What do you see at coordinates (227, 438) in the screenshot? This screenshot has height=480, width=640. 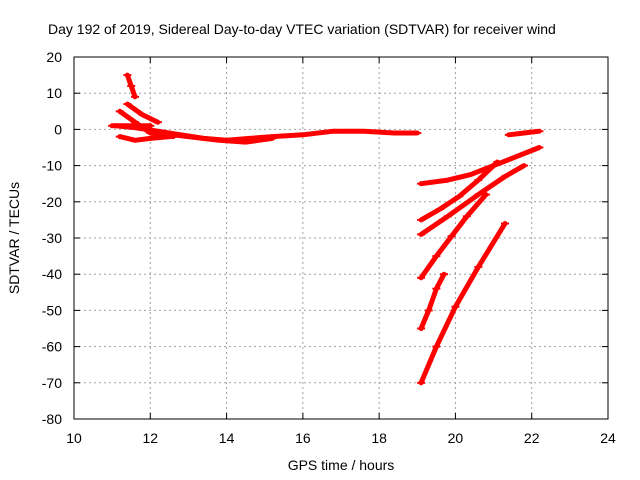 I see `x-tick-label: 14` at bounding box center [227, 438].